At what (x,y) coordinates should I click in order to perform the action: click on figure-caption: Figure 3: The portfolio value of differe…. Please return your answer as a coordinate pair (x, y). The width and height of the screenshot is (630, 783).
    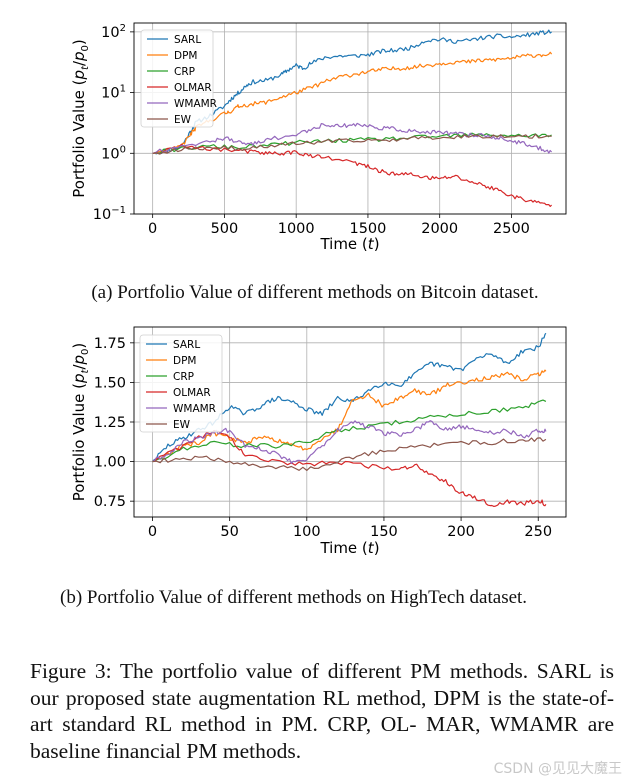
    Looking at the image, I should click on (322, 711).